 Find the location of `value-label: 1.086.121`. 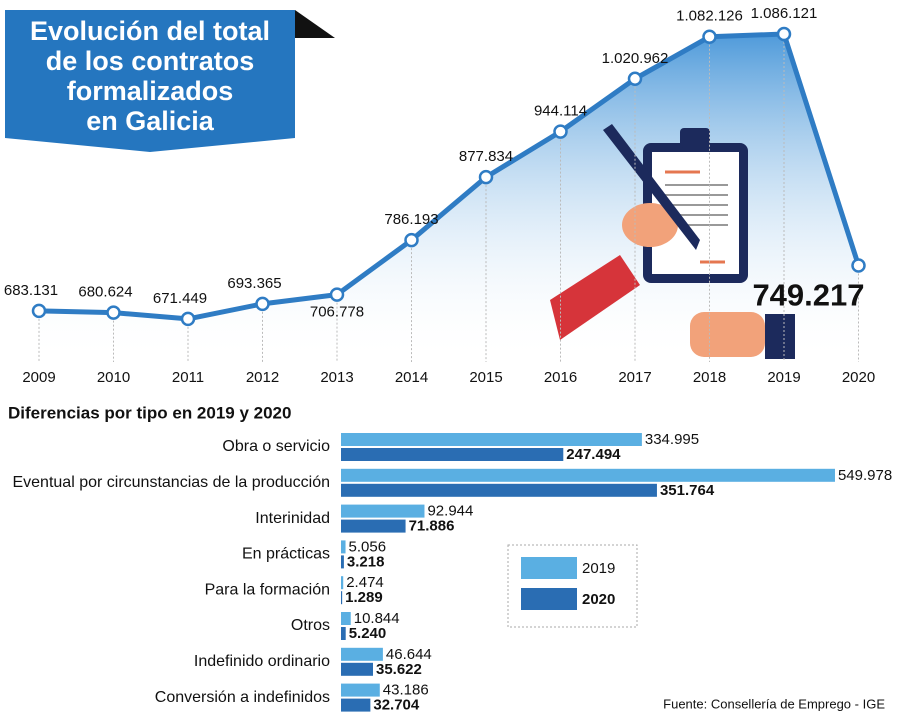

value-label: 1.086.121 is located at coordinates (784, 13).